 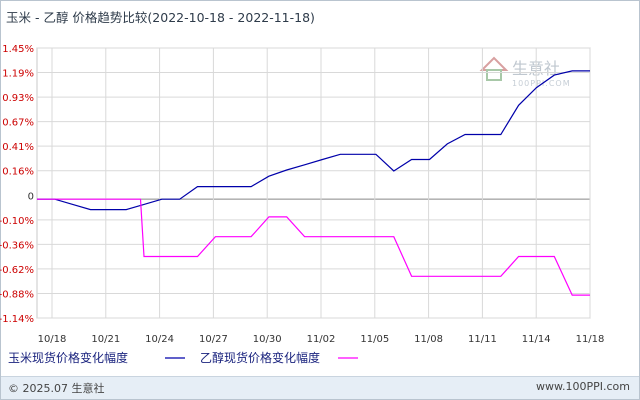 I want to click on x-tick-label: 11/02, so click(x=321, y=339).